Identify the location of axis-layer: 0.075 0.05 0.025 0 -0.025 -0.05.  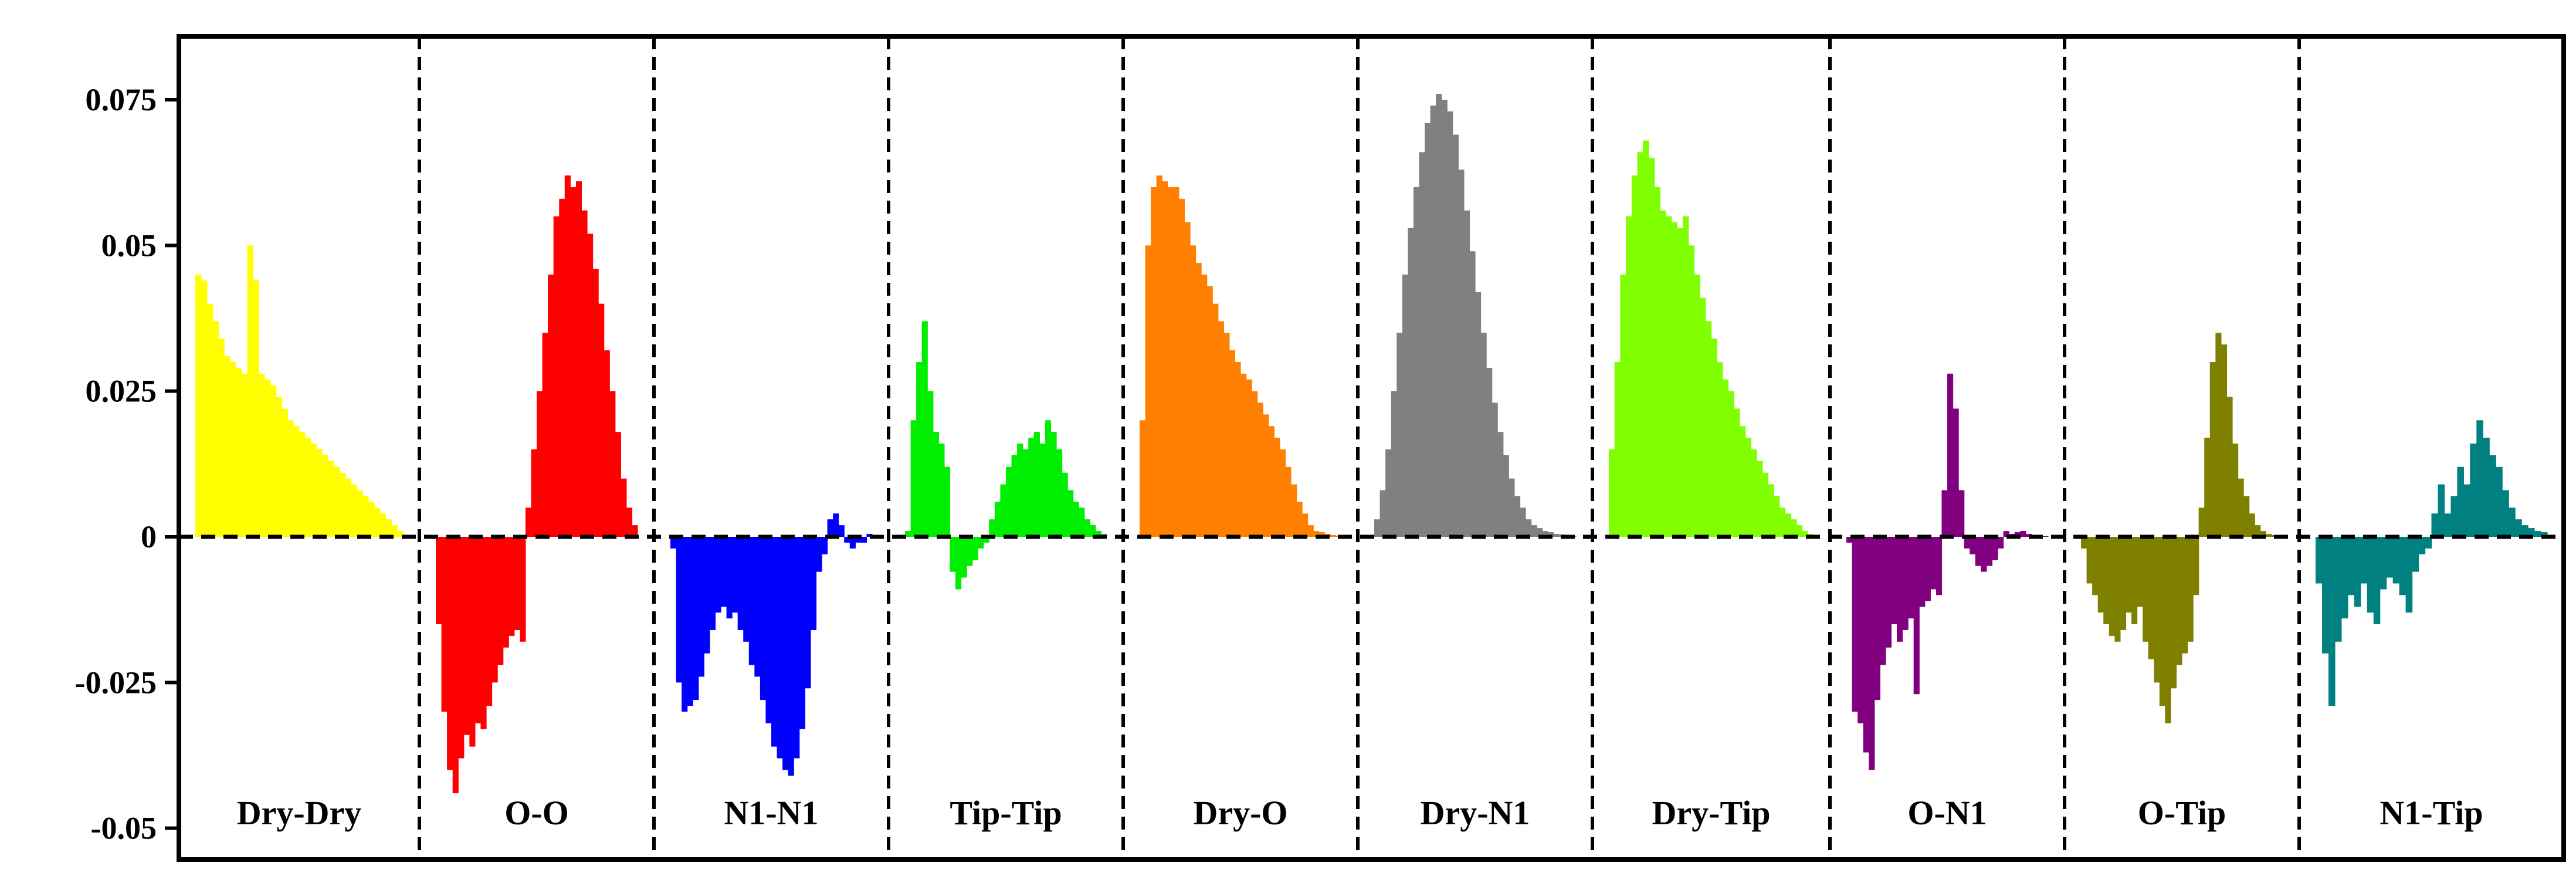
(127, 464).